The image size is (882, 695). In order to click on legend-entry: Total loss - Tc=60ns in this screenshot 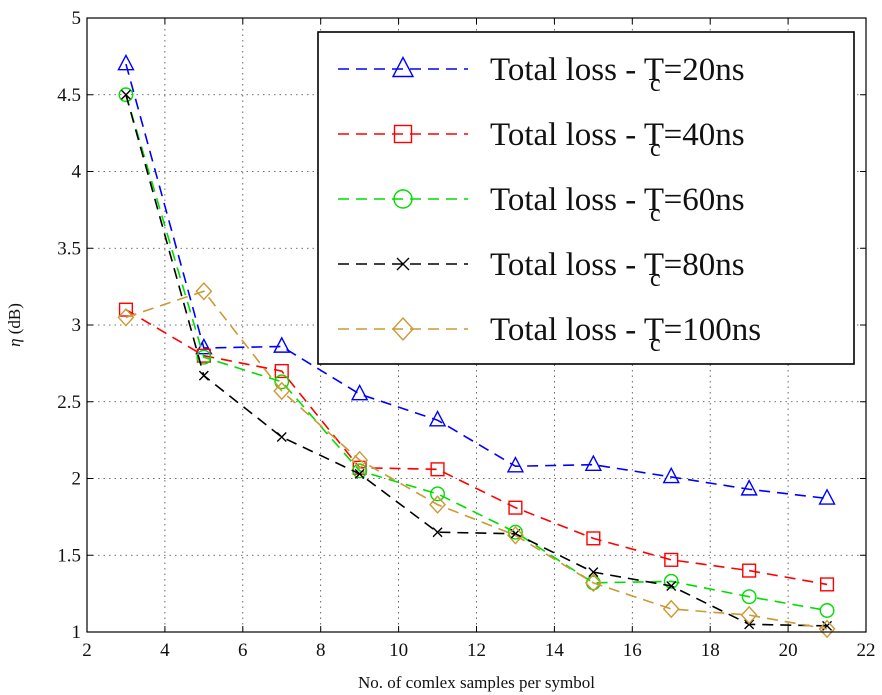, I will do `click(541, 204)`.